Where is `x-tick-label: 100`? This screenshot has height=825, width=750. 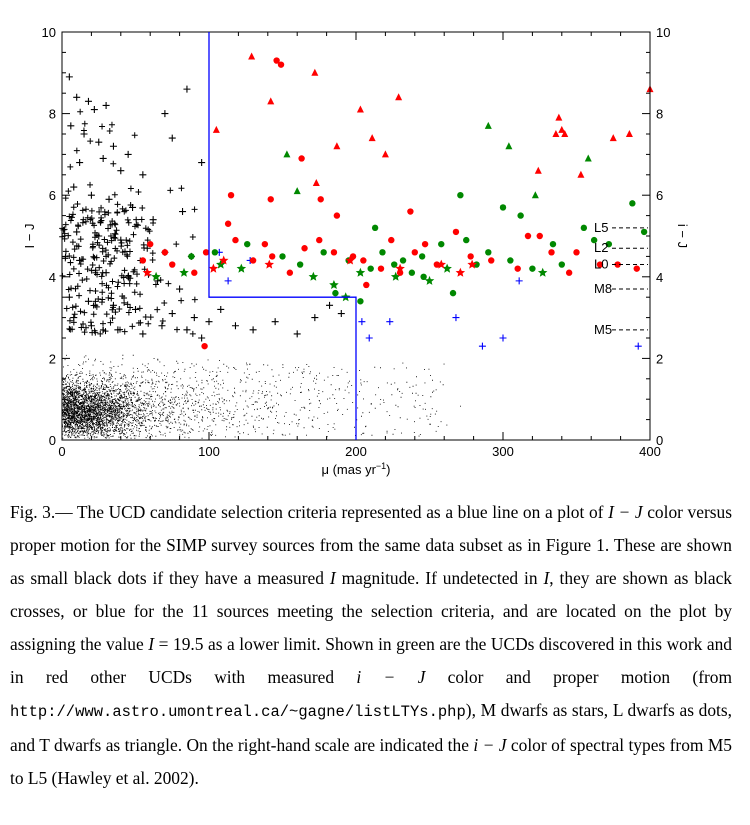 x-tick-label: 100 is located at coordinates (209, 451).